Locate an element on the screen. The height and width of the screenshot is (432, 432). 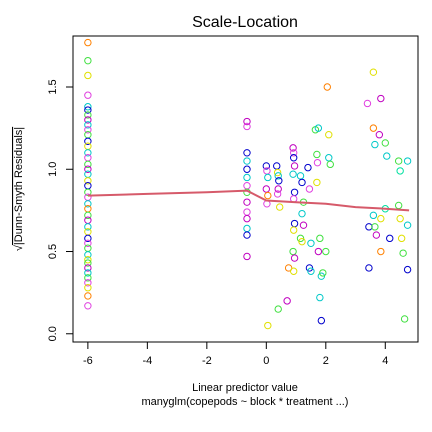
y-axis-label: √|Dunn-Smyth Residuals| is located at coordinates (19, 189).